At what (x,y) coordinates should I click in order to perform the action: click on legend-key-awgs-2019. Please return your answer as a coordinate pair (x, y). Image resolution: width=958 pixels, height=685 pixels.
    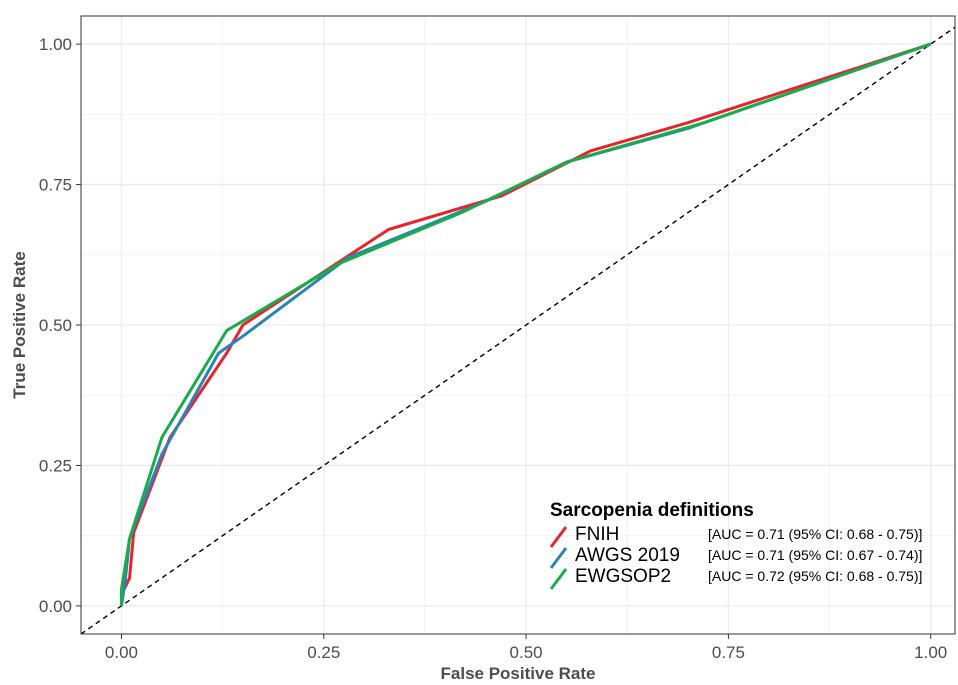
    Looking at the image, I should click on (558, 558).